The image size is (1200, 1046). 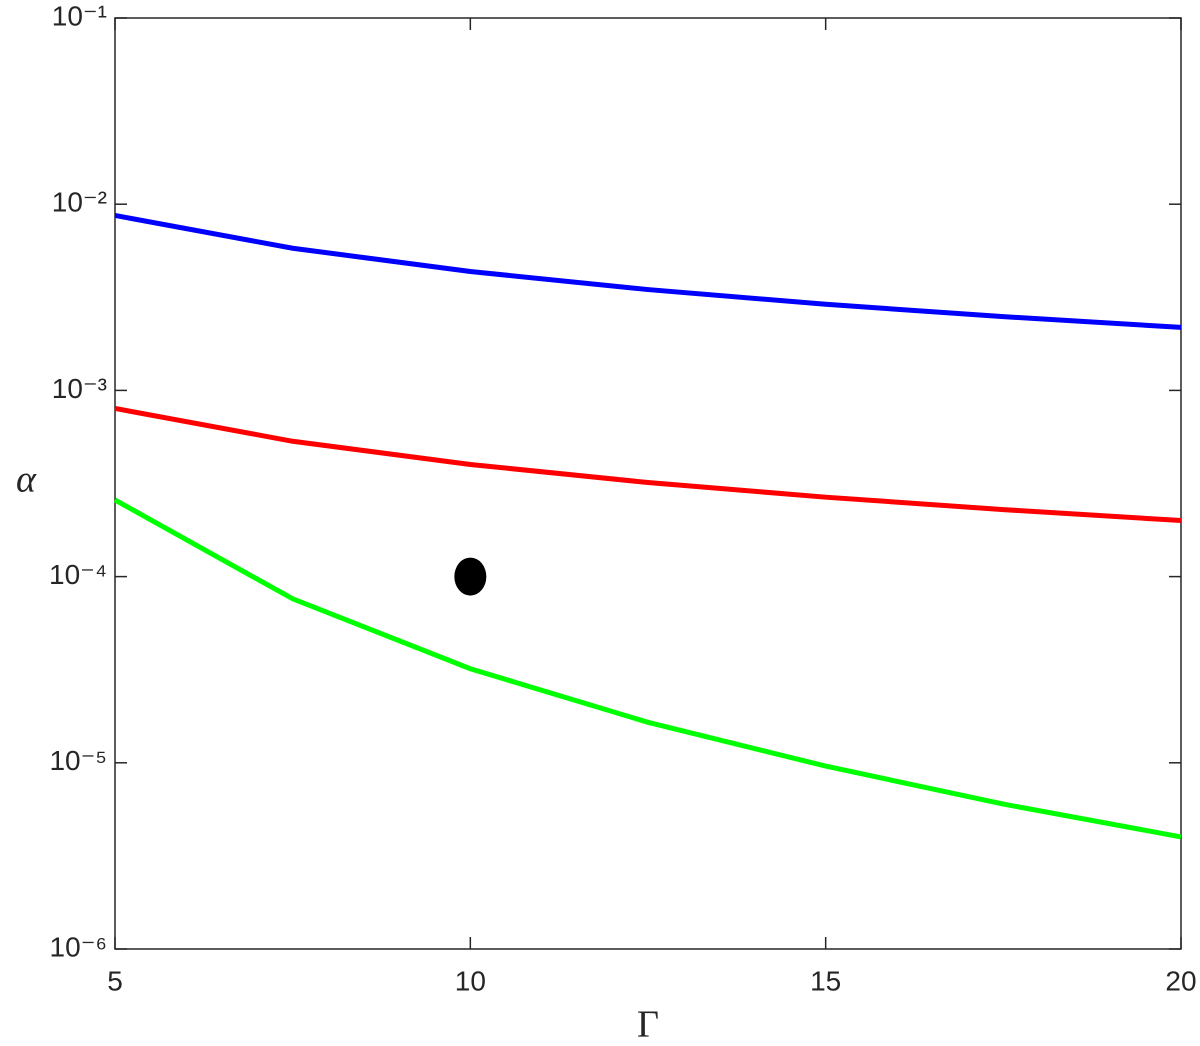 What do you see at coordinates (26, 480) in the screenshot?
I see `y-axis-title: α` at bounding box center [26, 480].